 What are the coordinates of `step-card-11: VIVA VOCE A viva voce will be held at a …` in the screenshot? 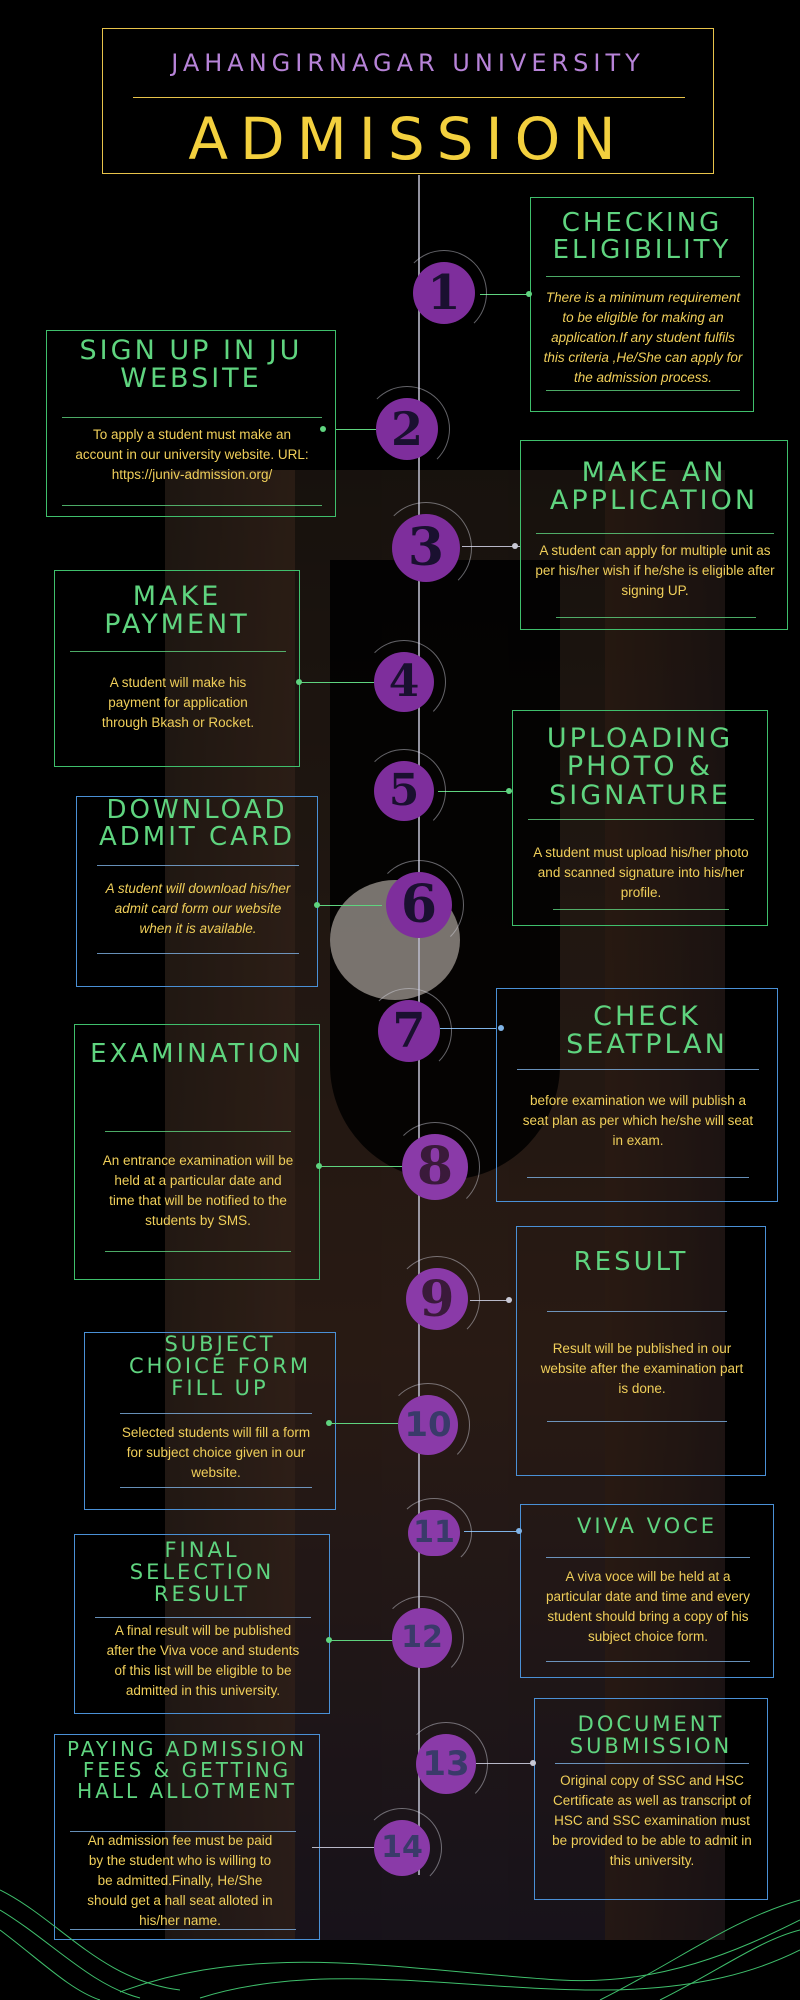 It's located at (647, 1591).